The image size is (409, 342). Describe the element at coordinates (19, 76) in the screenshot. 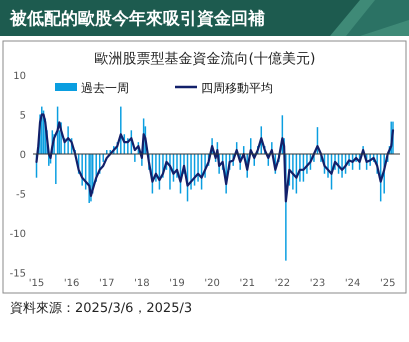

I see `y-tick-label: 10` at that location.